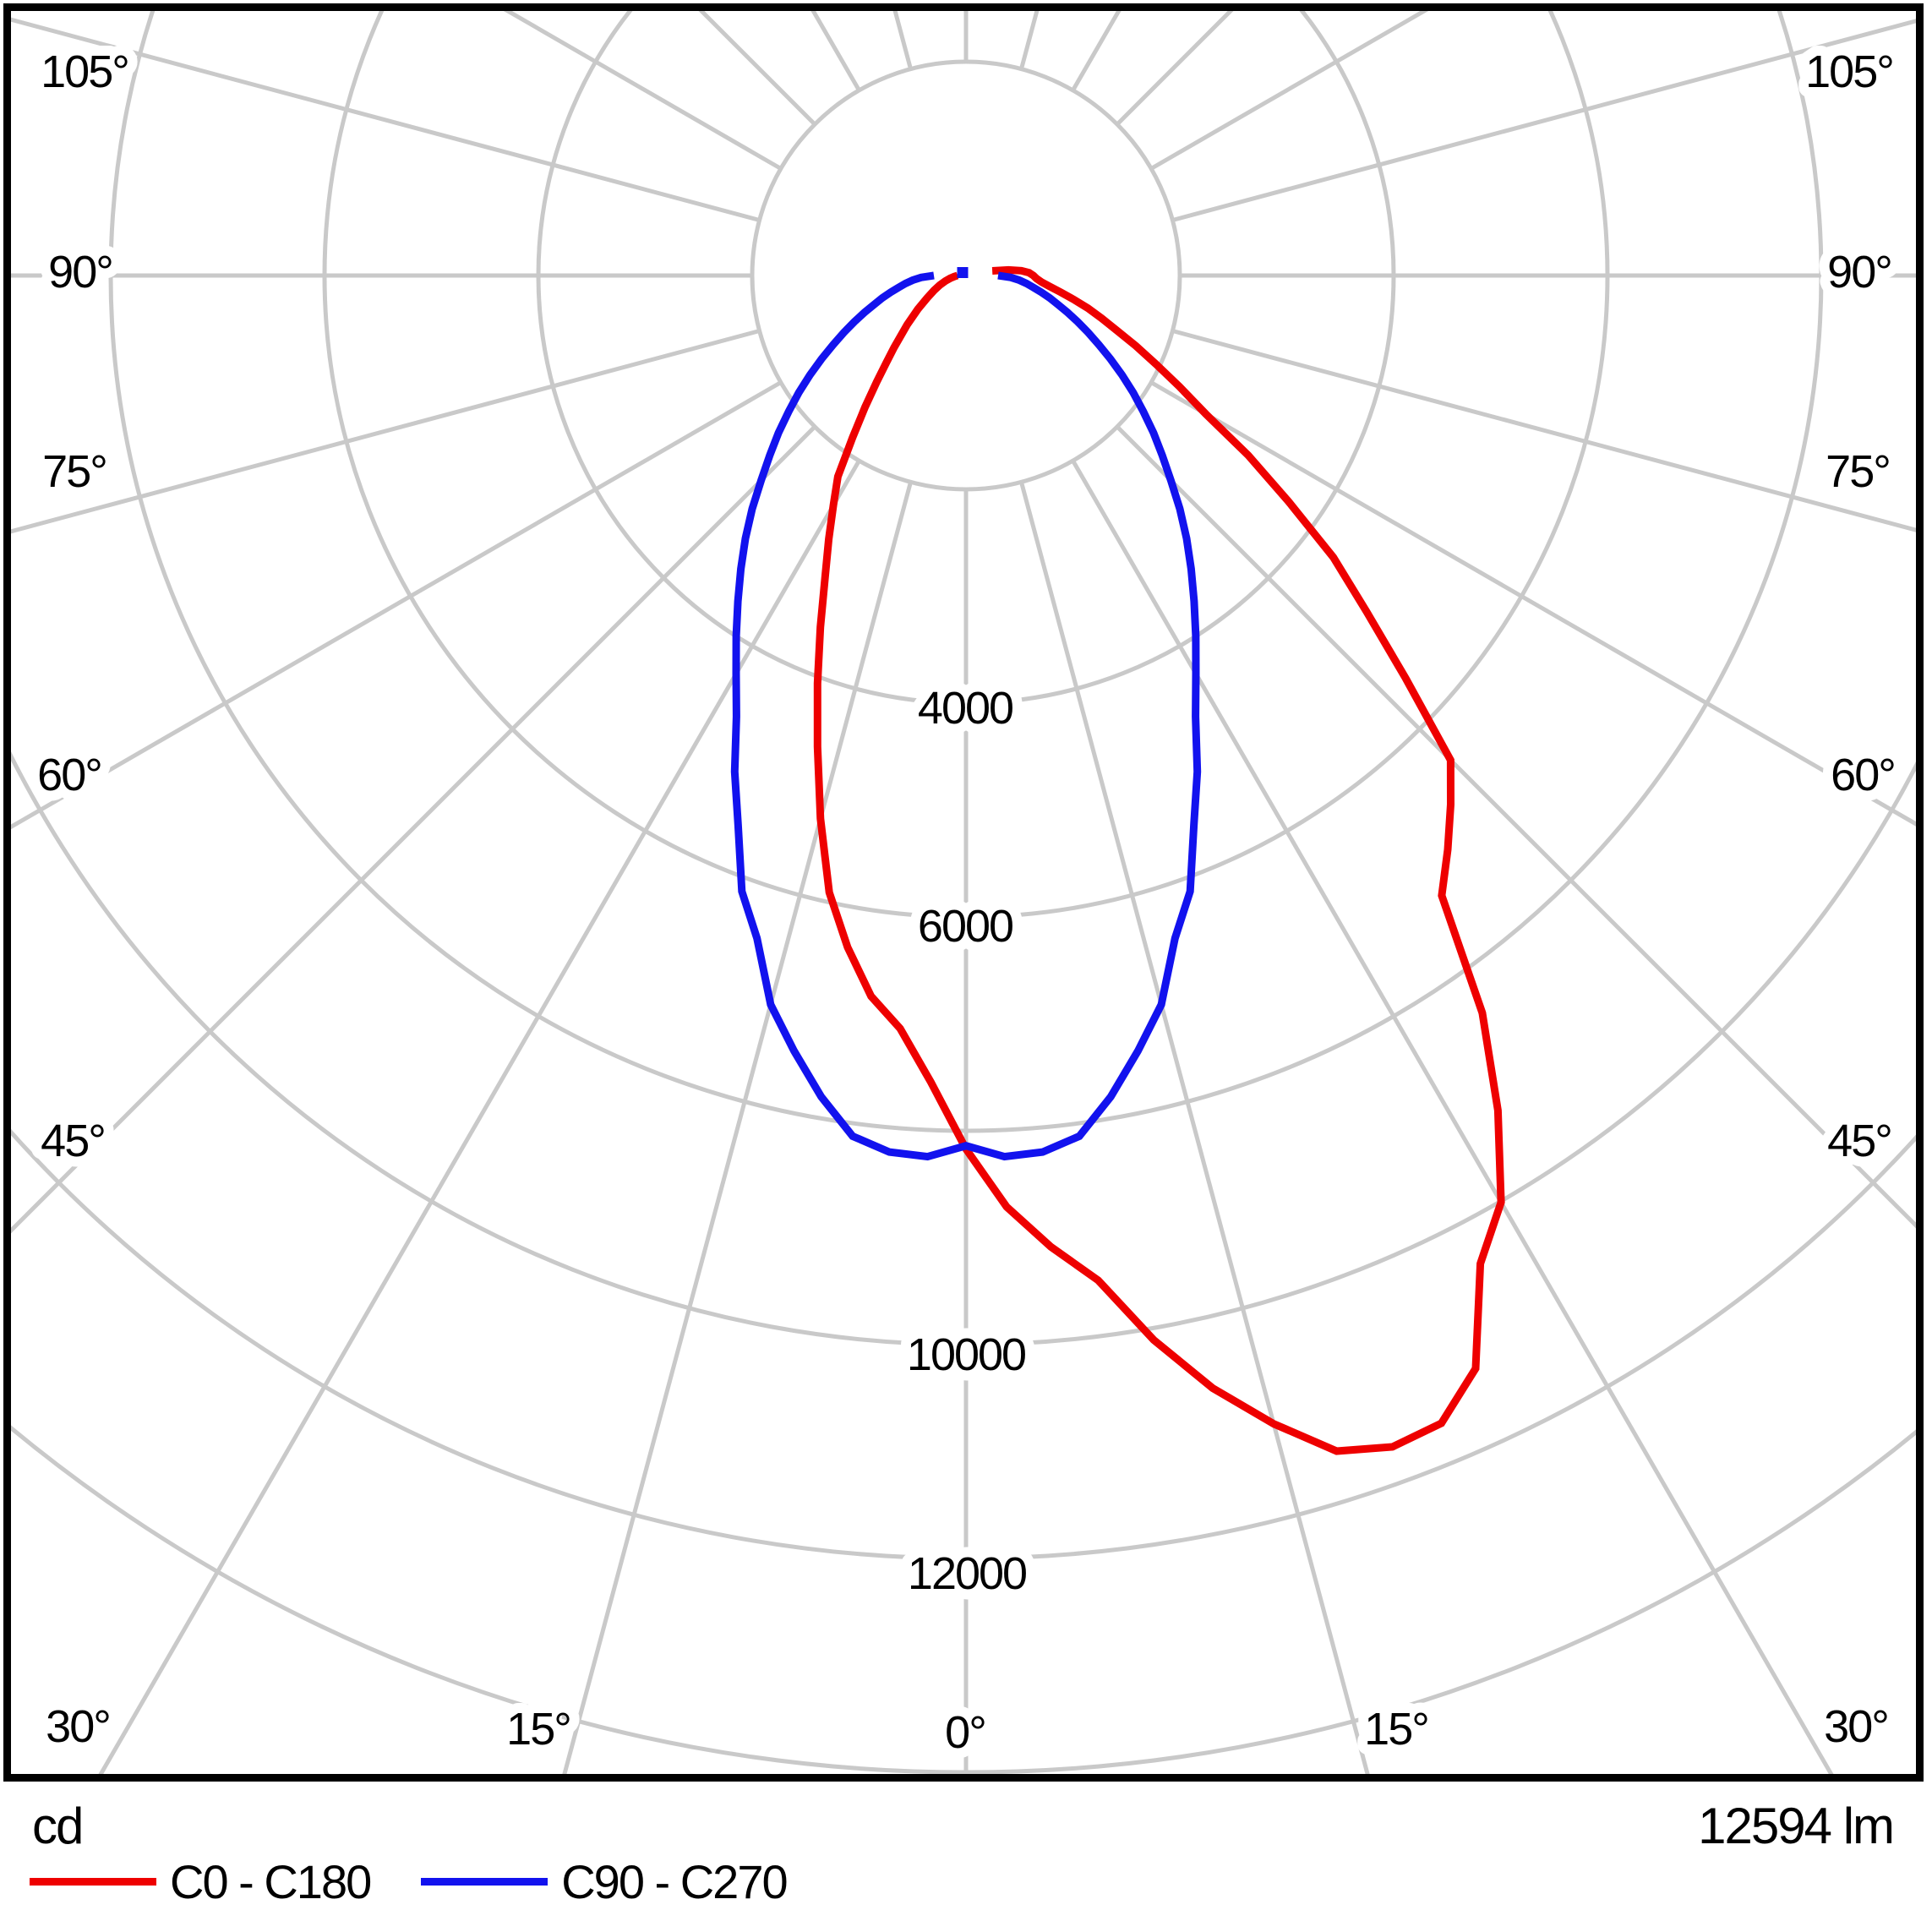 This screenshot has height=1932, width=1932. Describe the element at coordinates (78, 1726) in the screenshot. I see `angle-label-5-30deg: 30°` at that location.